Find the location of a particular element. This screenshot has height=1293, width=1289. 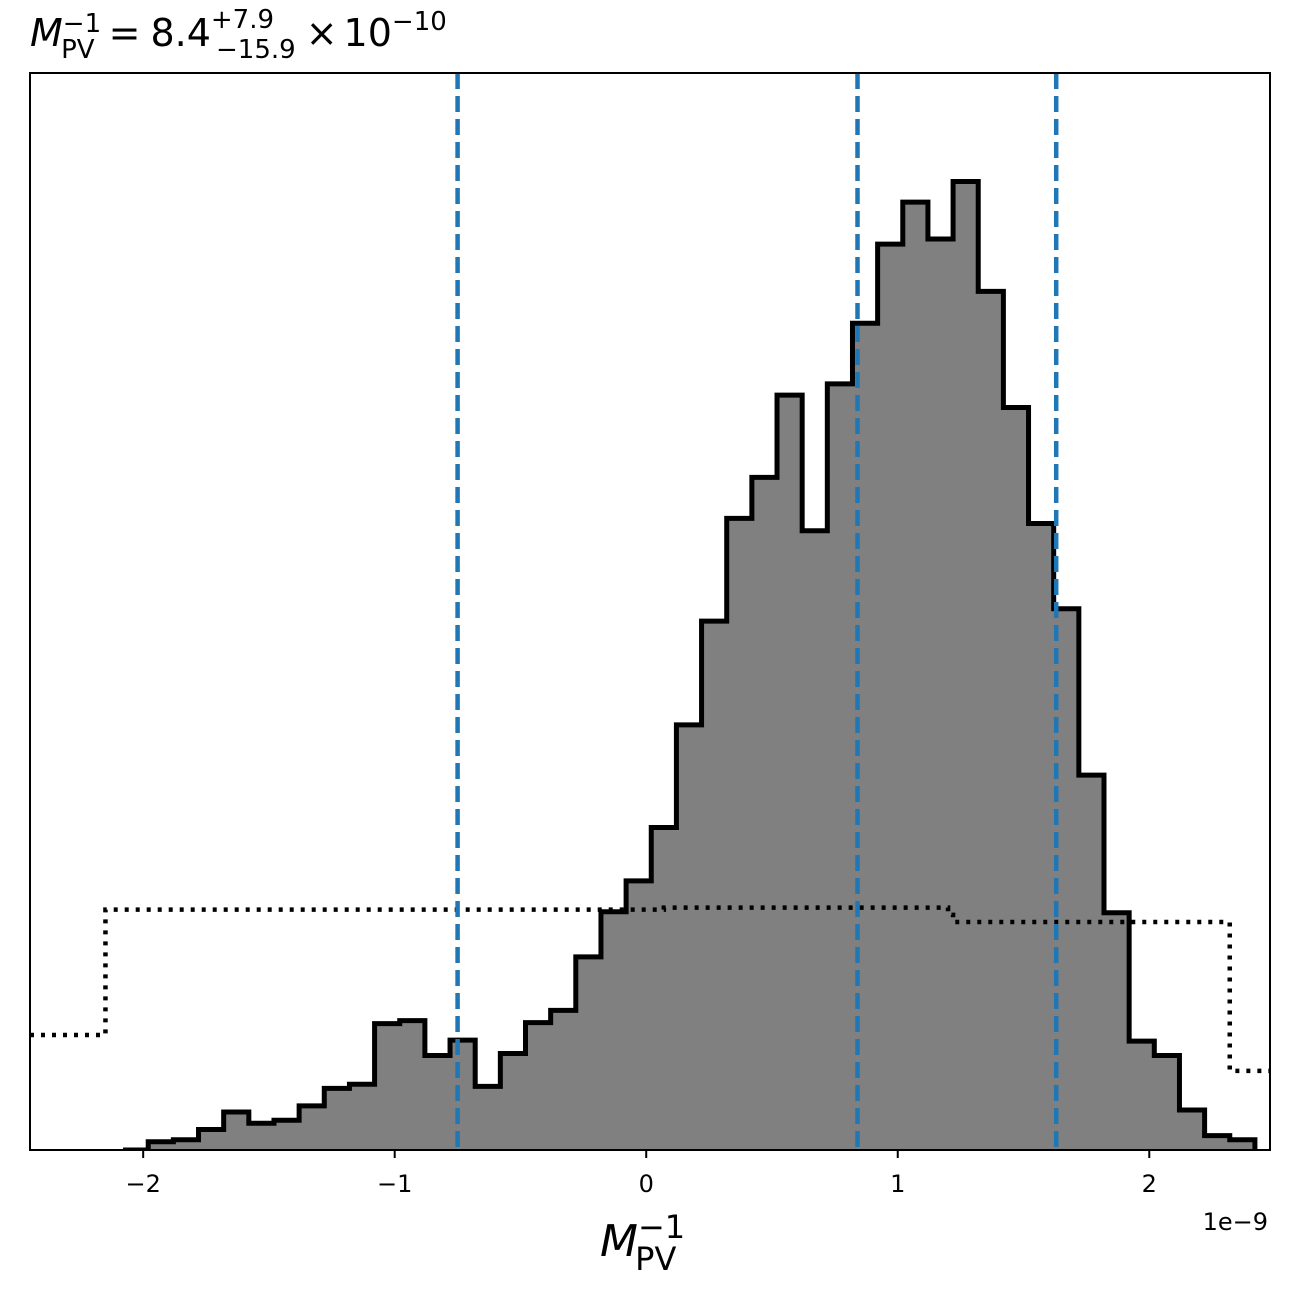

x-tick-label: 1 is located at coordinates (897, 1184).